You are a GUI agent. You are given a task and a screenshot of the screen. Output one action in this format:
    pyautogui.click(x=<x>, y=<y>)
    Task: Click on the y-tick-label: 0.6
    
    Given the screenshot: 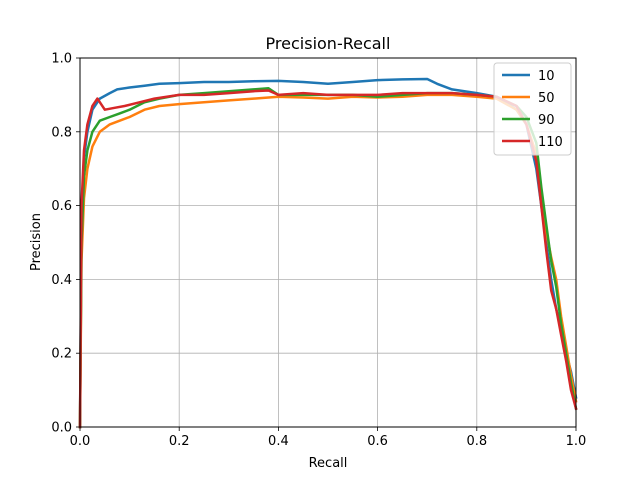 What is the action you would take?
    pyautogui.click(x=61, y=206)
    